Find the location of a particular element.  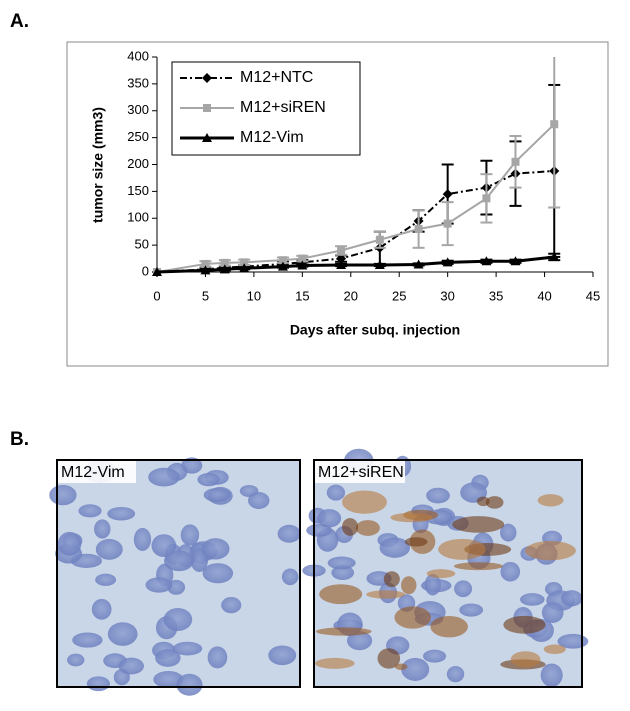

panel-label: A. is located at coordinates (19, 21).